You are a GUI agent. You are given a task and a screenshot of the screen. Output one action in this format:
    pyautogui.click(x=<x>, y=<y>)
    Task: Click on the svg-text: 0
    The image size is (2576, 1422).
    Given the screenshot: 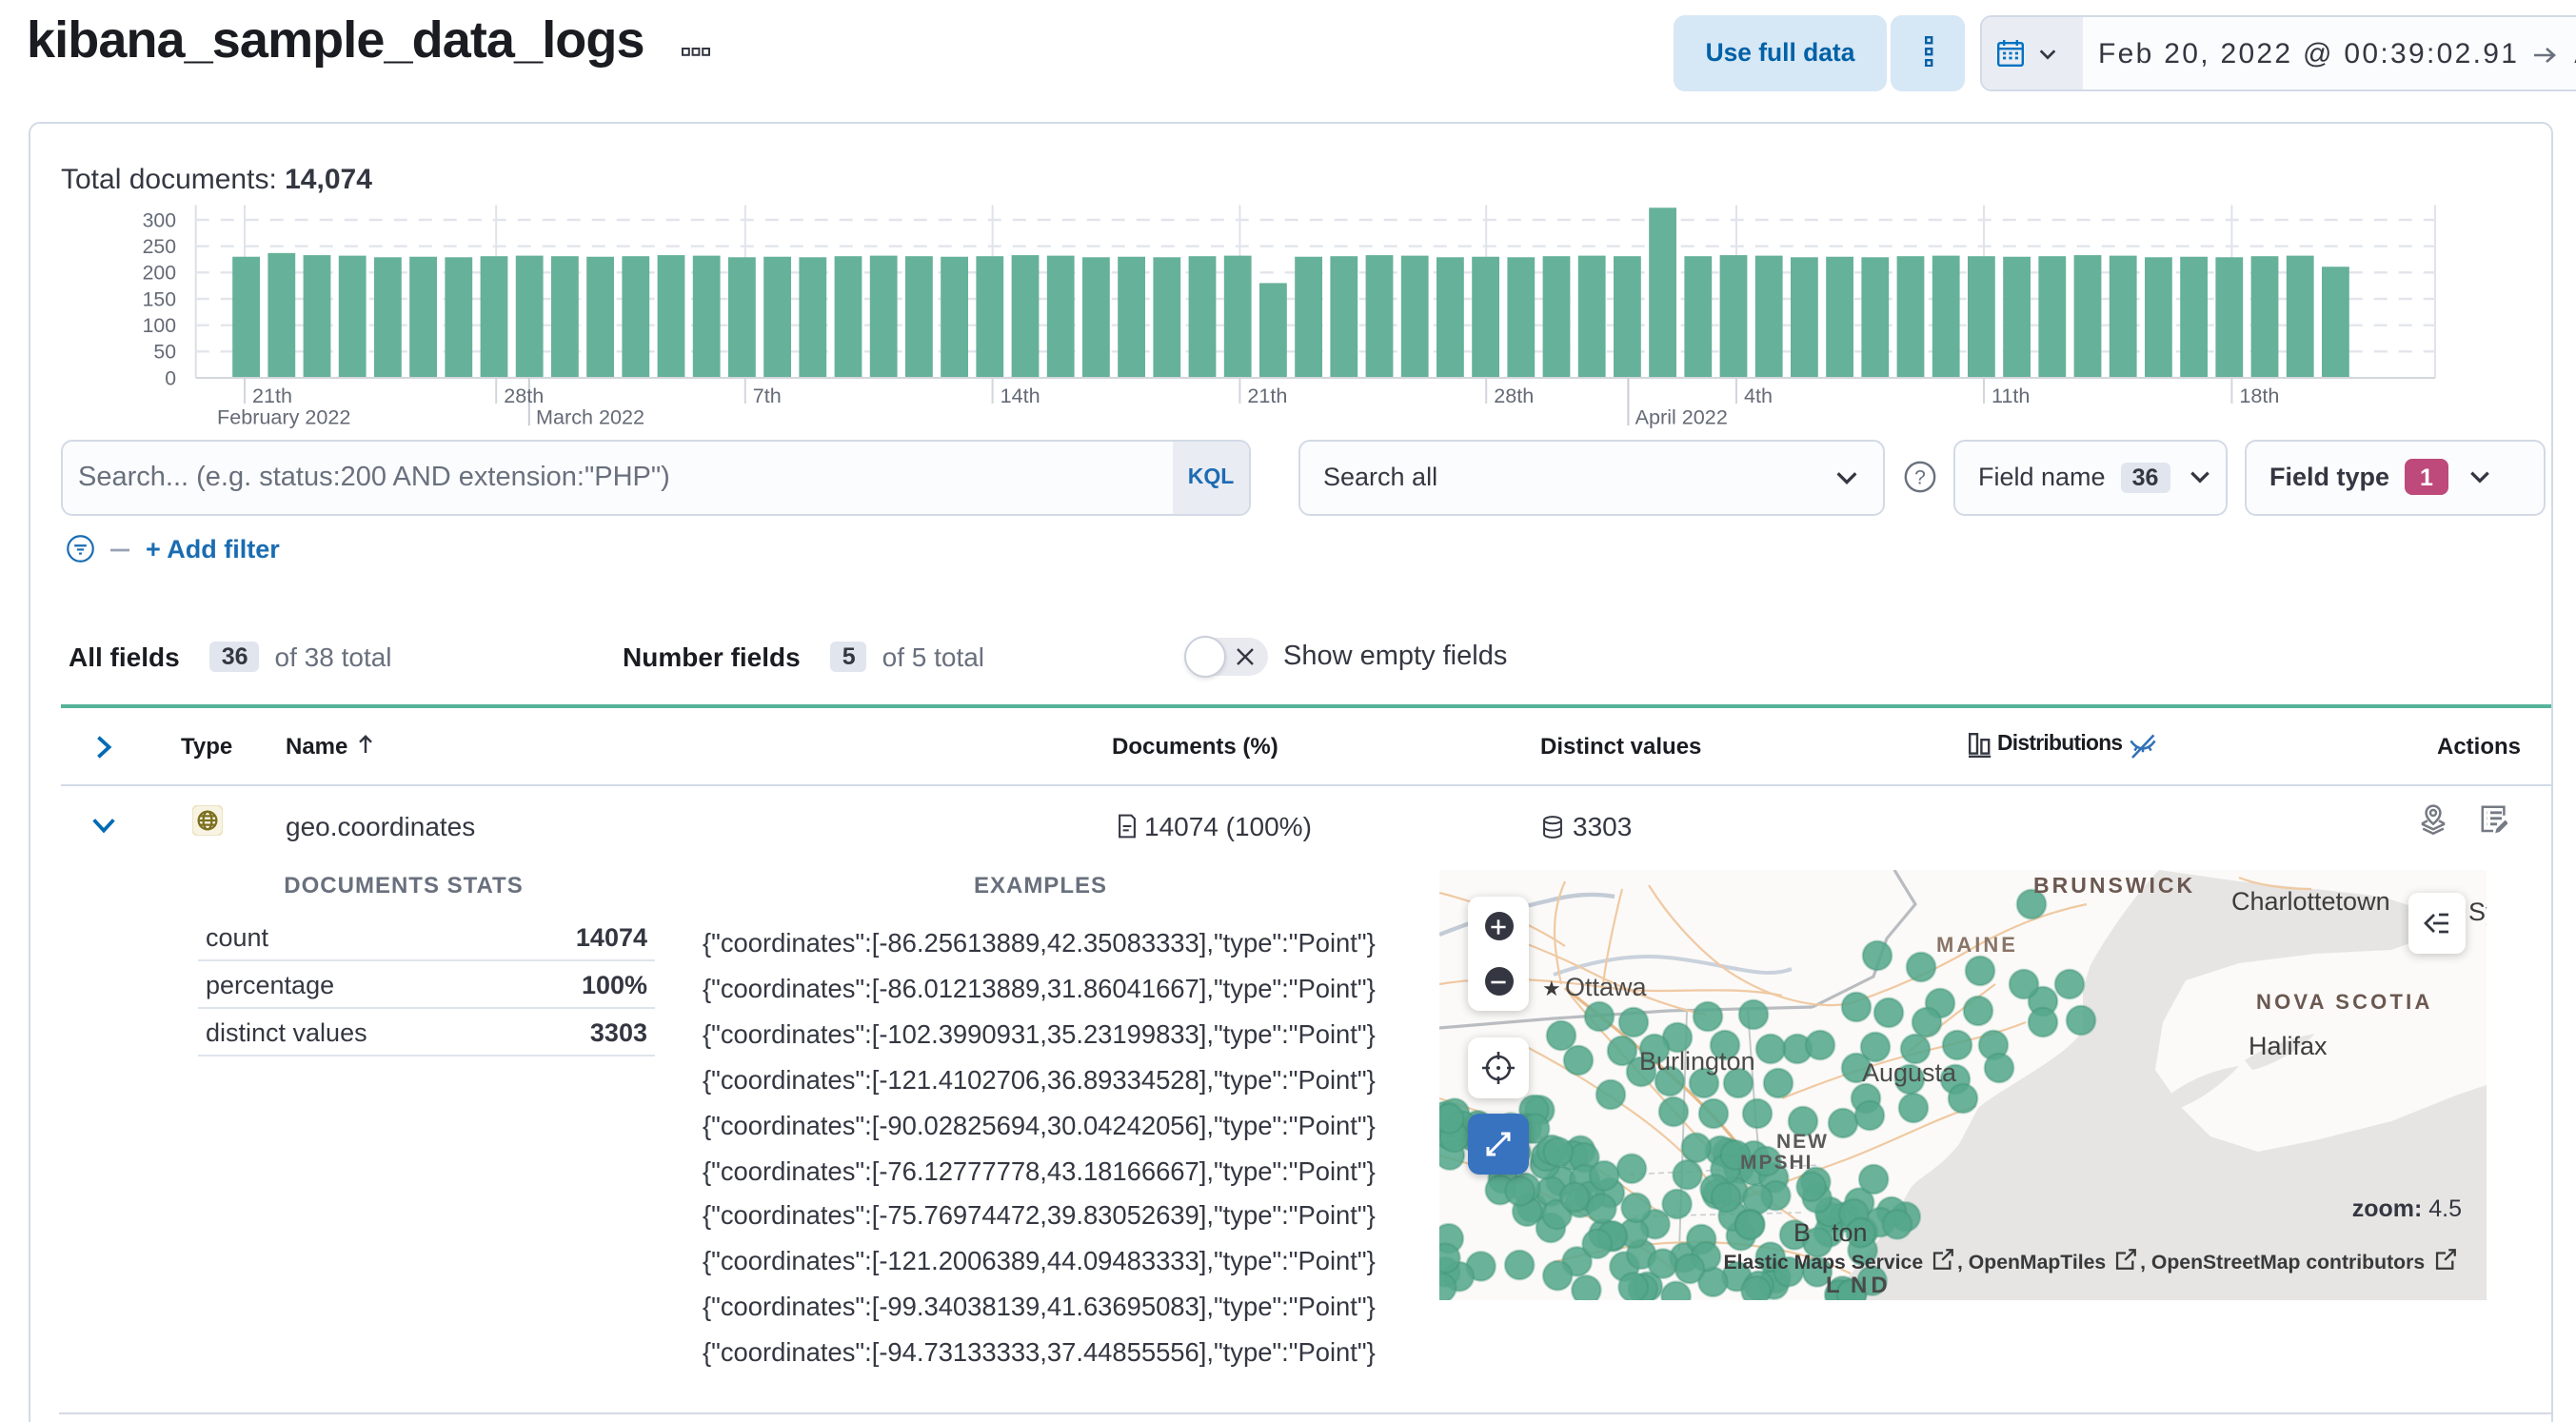 What is the action you would take?
    pyautogui.click(x=170, y=378)
    